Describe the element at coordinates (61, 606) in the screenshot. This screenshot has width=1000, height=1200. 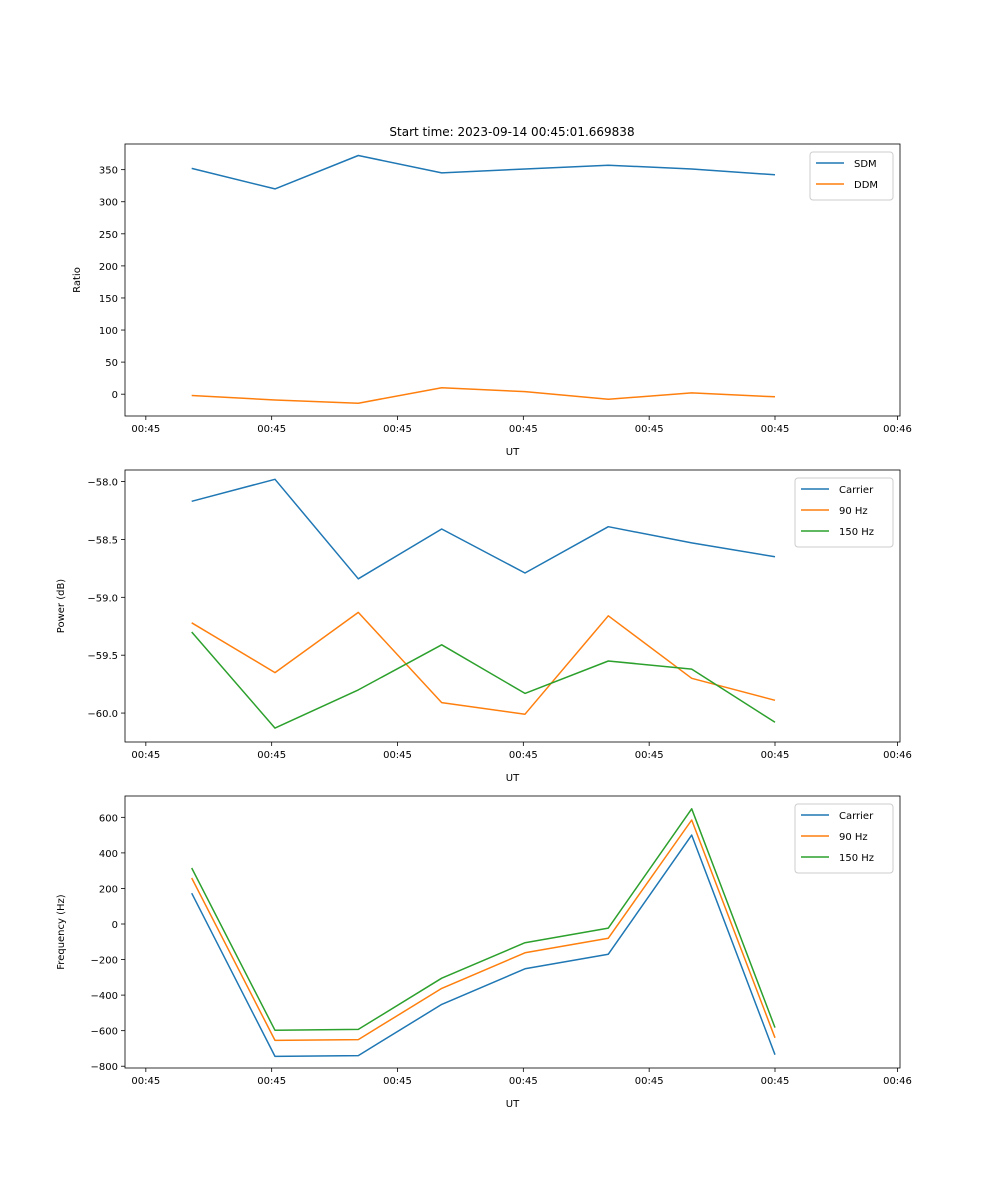
I see `y-axis-label: Power (dB)` at that location.